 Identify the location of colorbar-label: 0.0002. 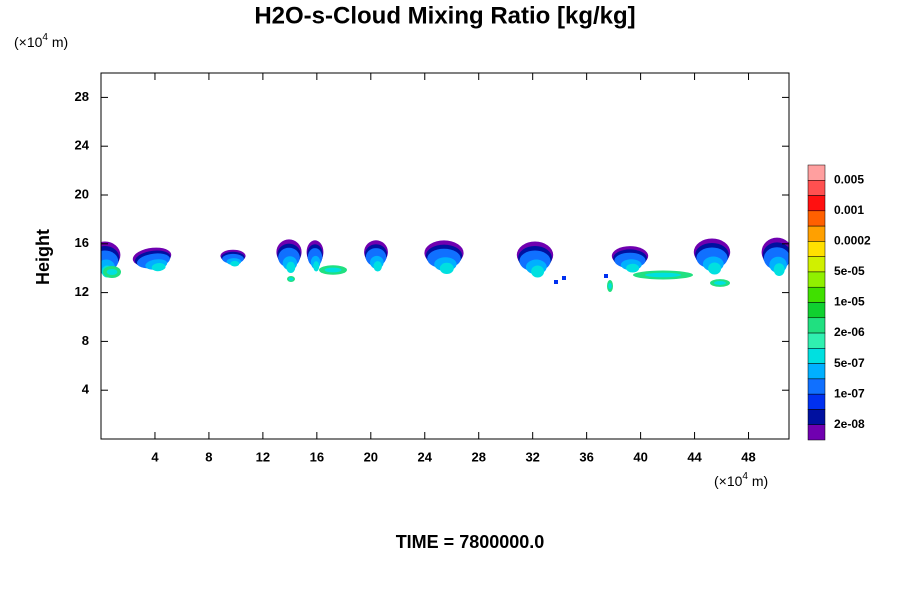
(852, 241).